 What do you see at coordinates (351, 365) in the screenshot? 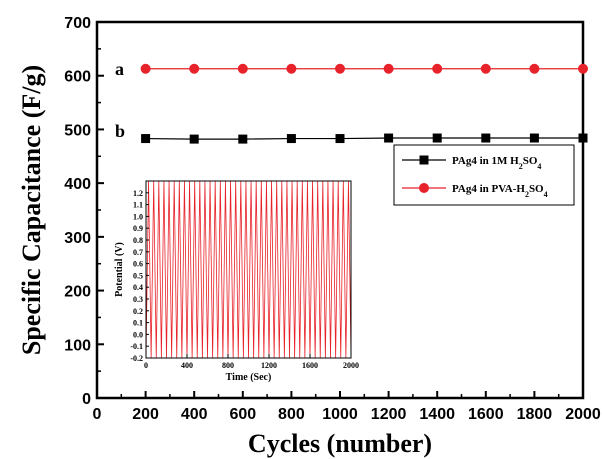
I see `inset-x-tick-label: 2000` at bounding box center [351, 365].